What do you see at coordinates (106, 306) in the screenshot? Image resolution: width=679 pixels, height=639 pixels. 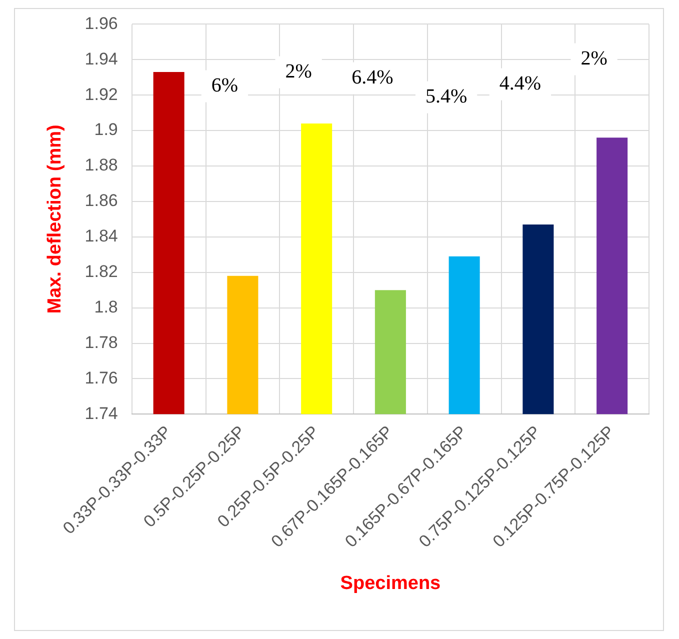 I see `y-tick-label: 1.8` at bounding box center [106, 306].